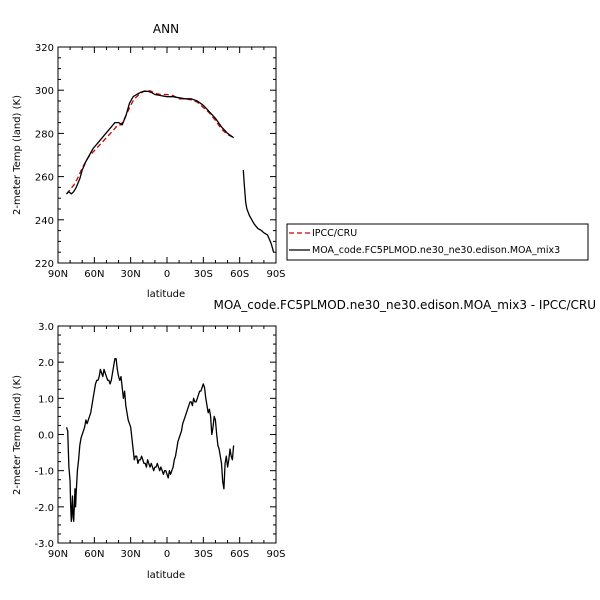  Describe the element at coordinates (166, 29) in the screenshot. I see `top-chart-title: ANN` at that location.